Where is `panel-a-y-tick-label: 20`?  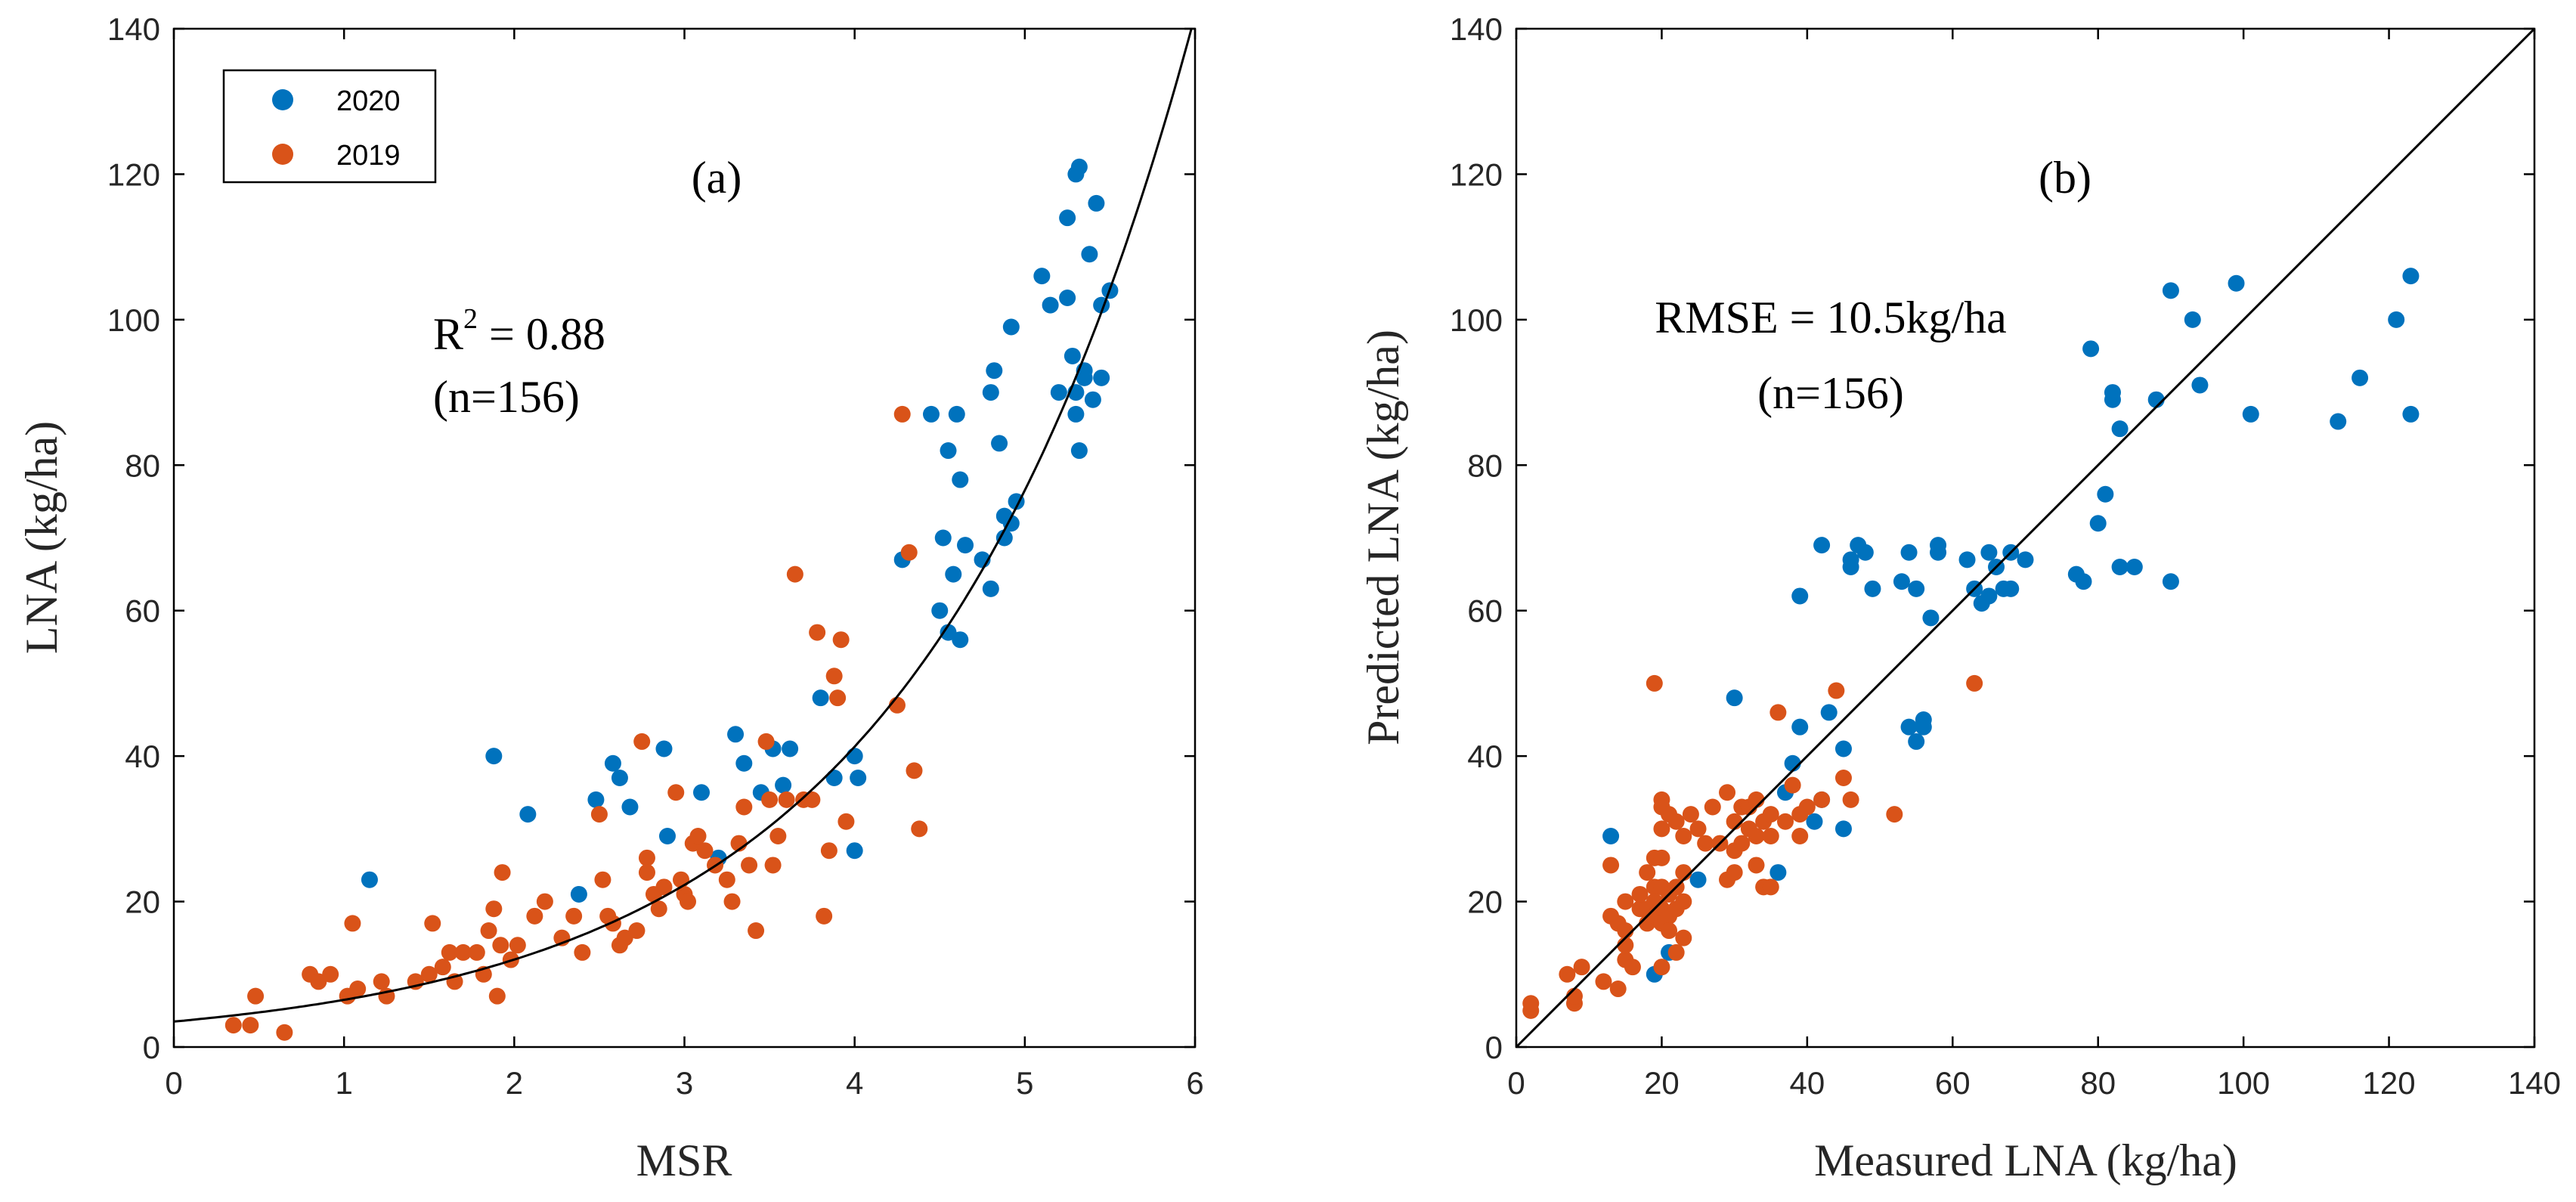
panel-a-y-tick-label: 20 is located at coordinates (142, 902).